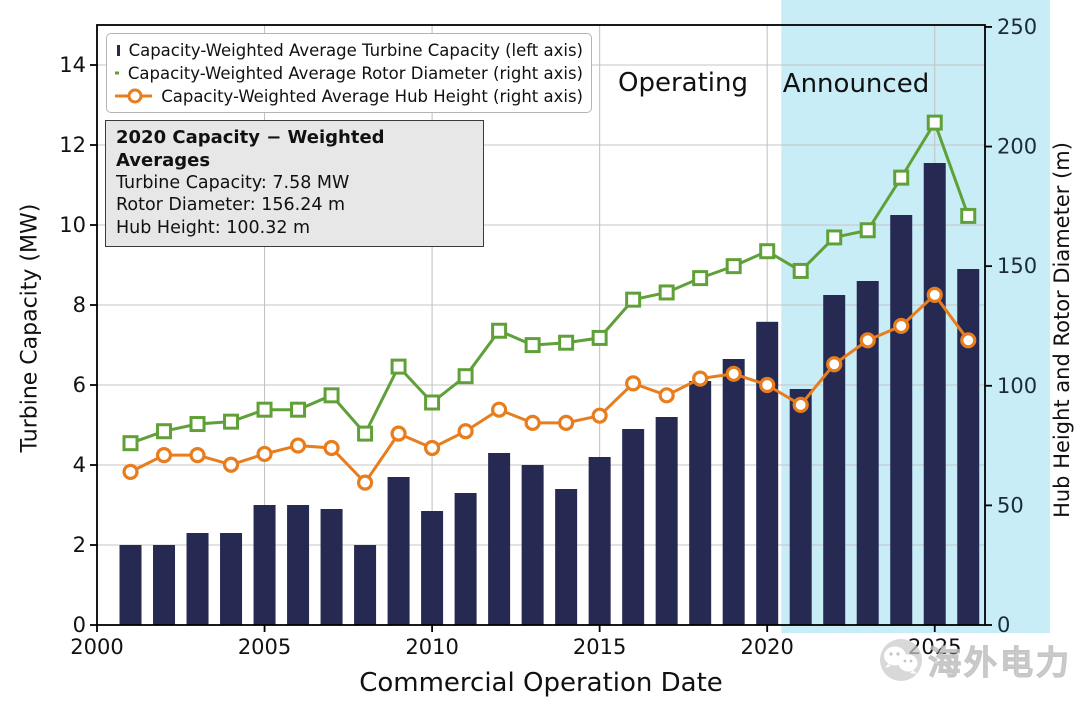 The width and height of the screenshot is (1080, 706). What do you see at coordinates (1003, 625) in the screenshot?
I see `right-tick-label: 0` at bounding box center [1003, 625].